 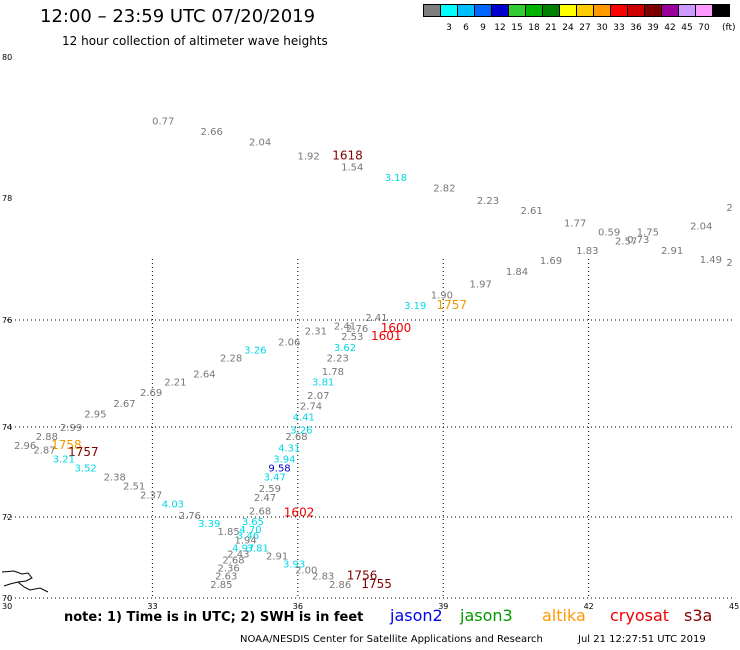 What do you see at coordinates (323, 577) in the screenshot?
I see `wave-height-label: 2.83` at bounding box center [323, 577].